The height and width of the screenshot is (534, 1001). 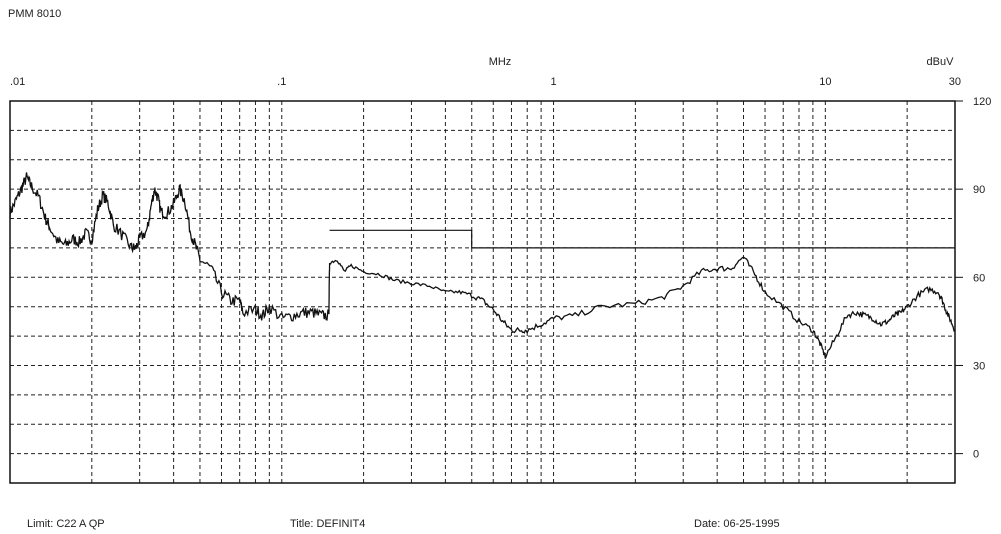 I want to click on x-tick-label: .01, so click(x=17, y=82).